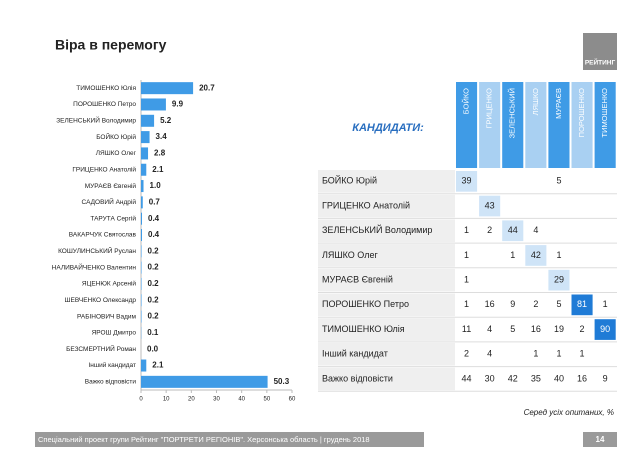 The width and height of the screenshot is (638, 456). What do you see at coordinates (365, 304) in the screenshot?
I see `row-label: ПОРОШЕНКО Петро` at bounding box center [365, 304].